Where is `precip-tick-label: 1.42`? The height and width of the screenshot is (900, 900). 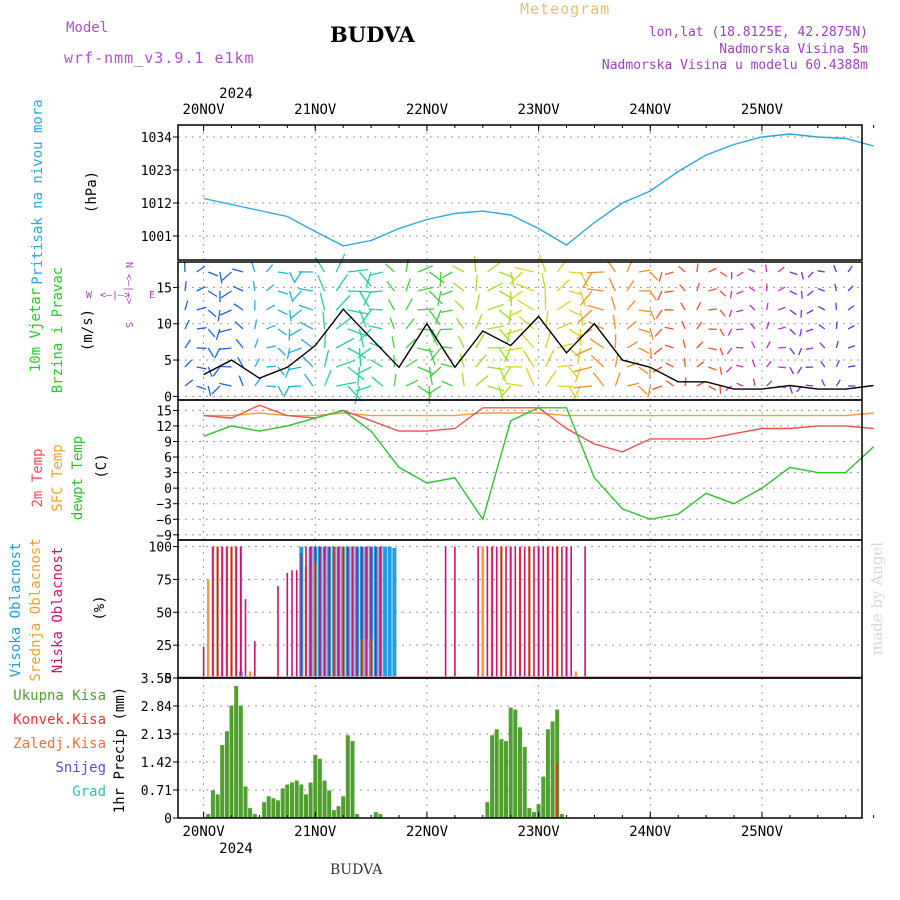
precip-tick-label: 1.42 is located at coordinates (156, 763).